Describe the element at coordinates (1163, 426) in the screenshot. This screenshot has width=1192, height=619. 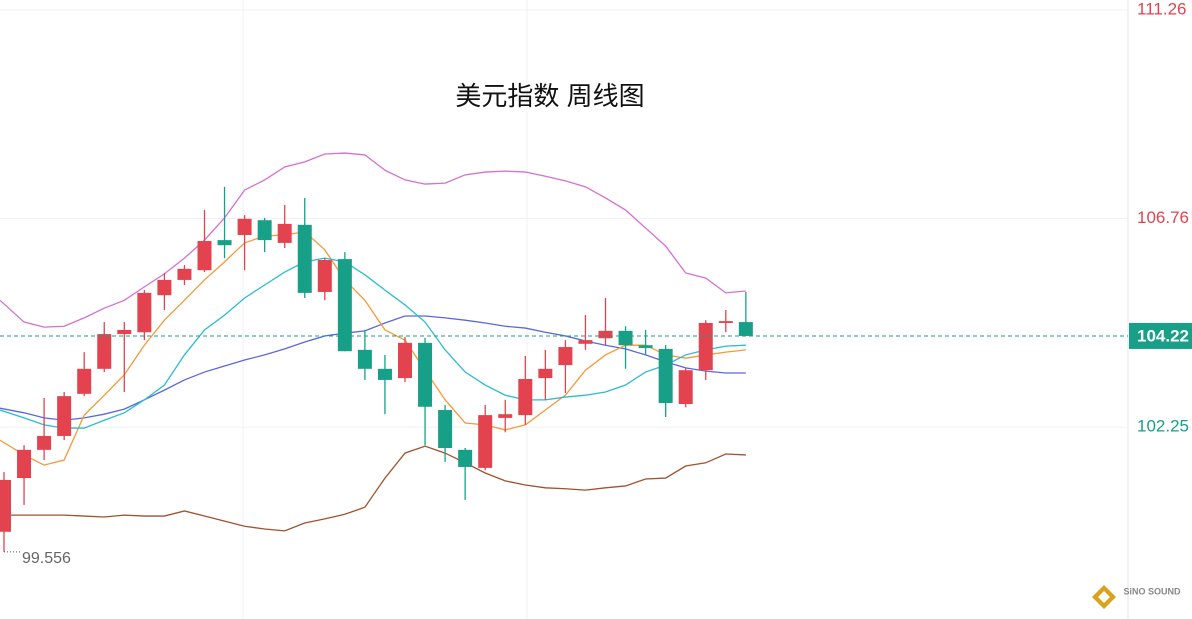
I see `y-tick-label: 102.25` at that location.